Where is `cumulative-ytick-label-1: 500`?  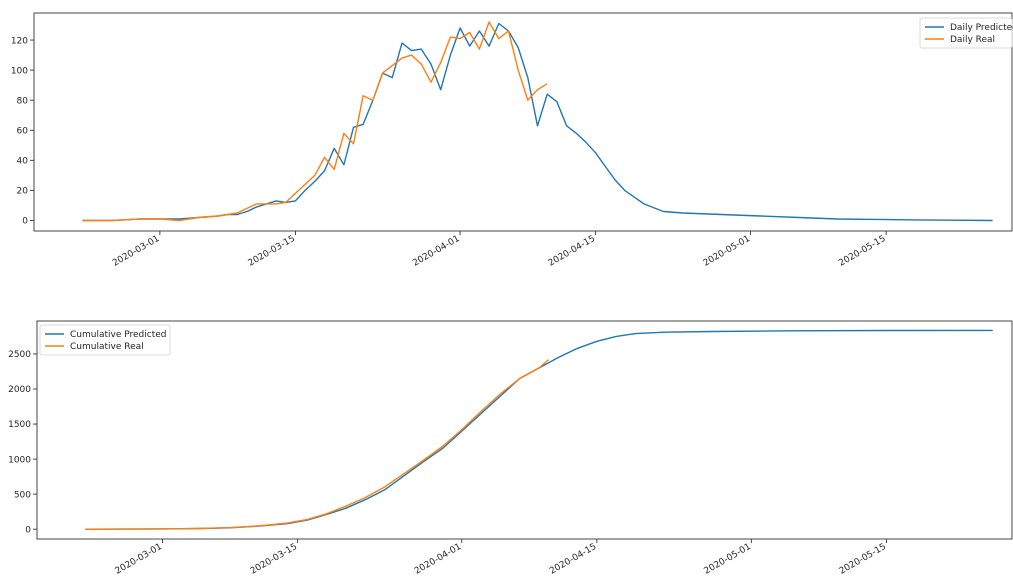 cumulative-ytick-label-1: 500 is located at coordinates (22, 495).